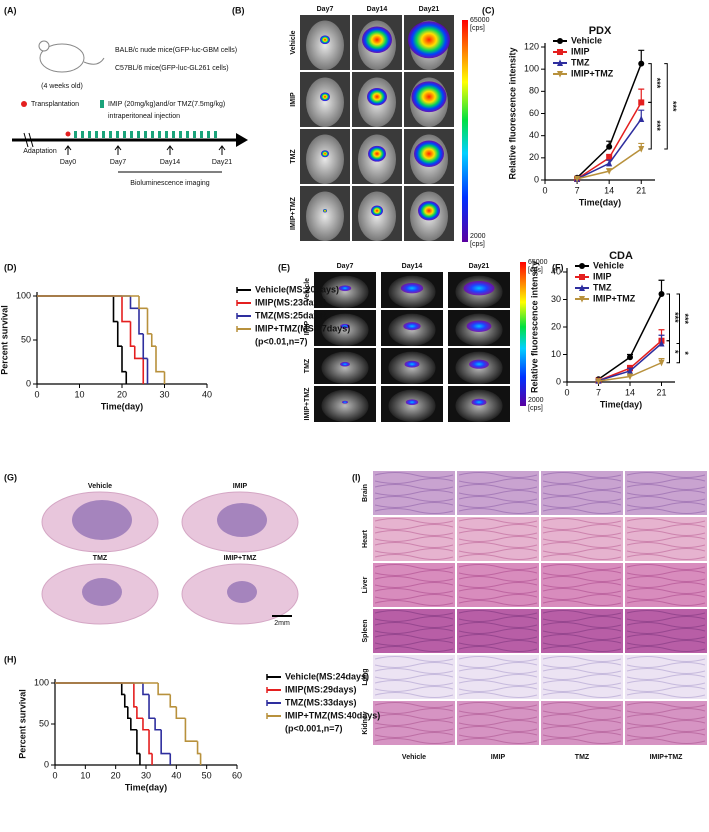 The height and width of the screenshot is (832, 709). What do you see at coordinates (598, 392) in the screenshot?
I see `x-tick-label: 7` at bounding box center [598, 392].